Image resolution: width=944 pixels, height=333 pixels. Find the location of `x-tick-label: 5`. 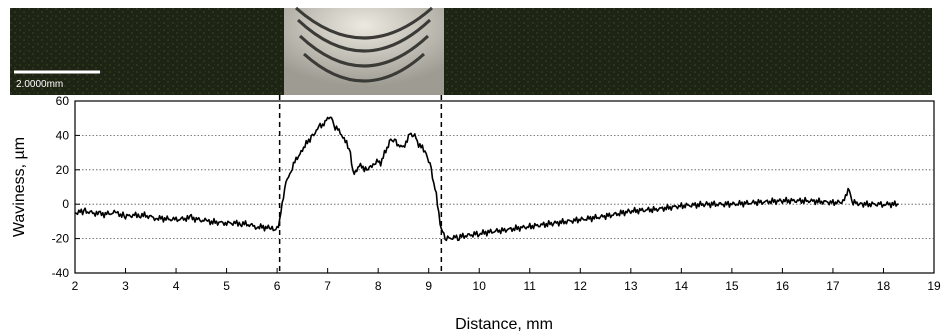

x-tick-label: 5 is located at coordinates (226, 286).